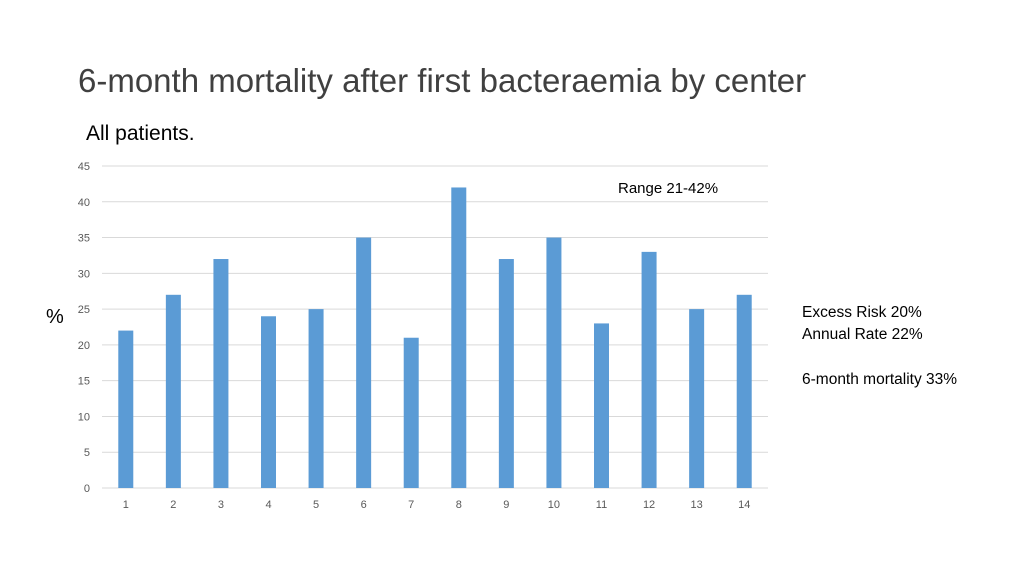  What do you see at coordinates (649, 505) in the screenshot?
I see `x-tick-label: 12` at bounding box center [649, 505].